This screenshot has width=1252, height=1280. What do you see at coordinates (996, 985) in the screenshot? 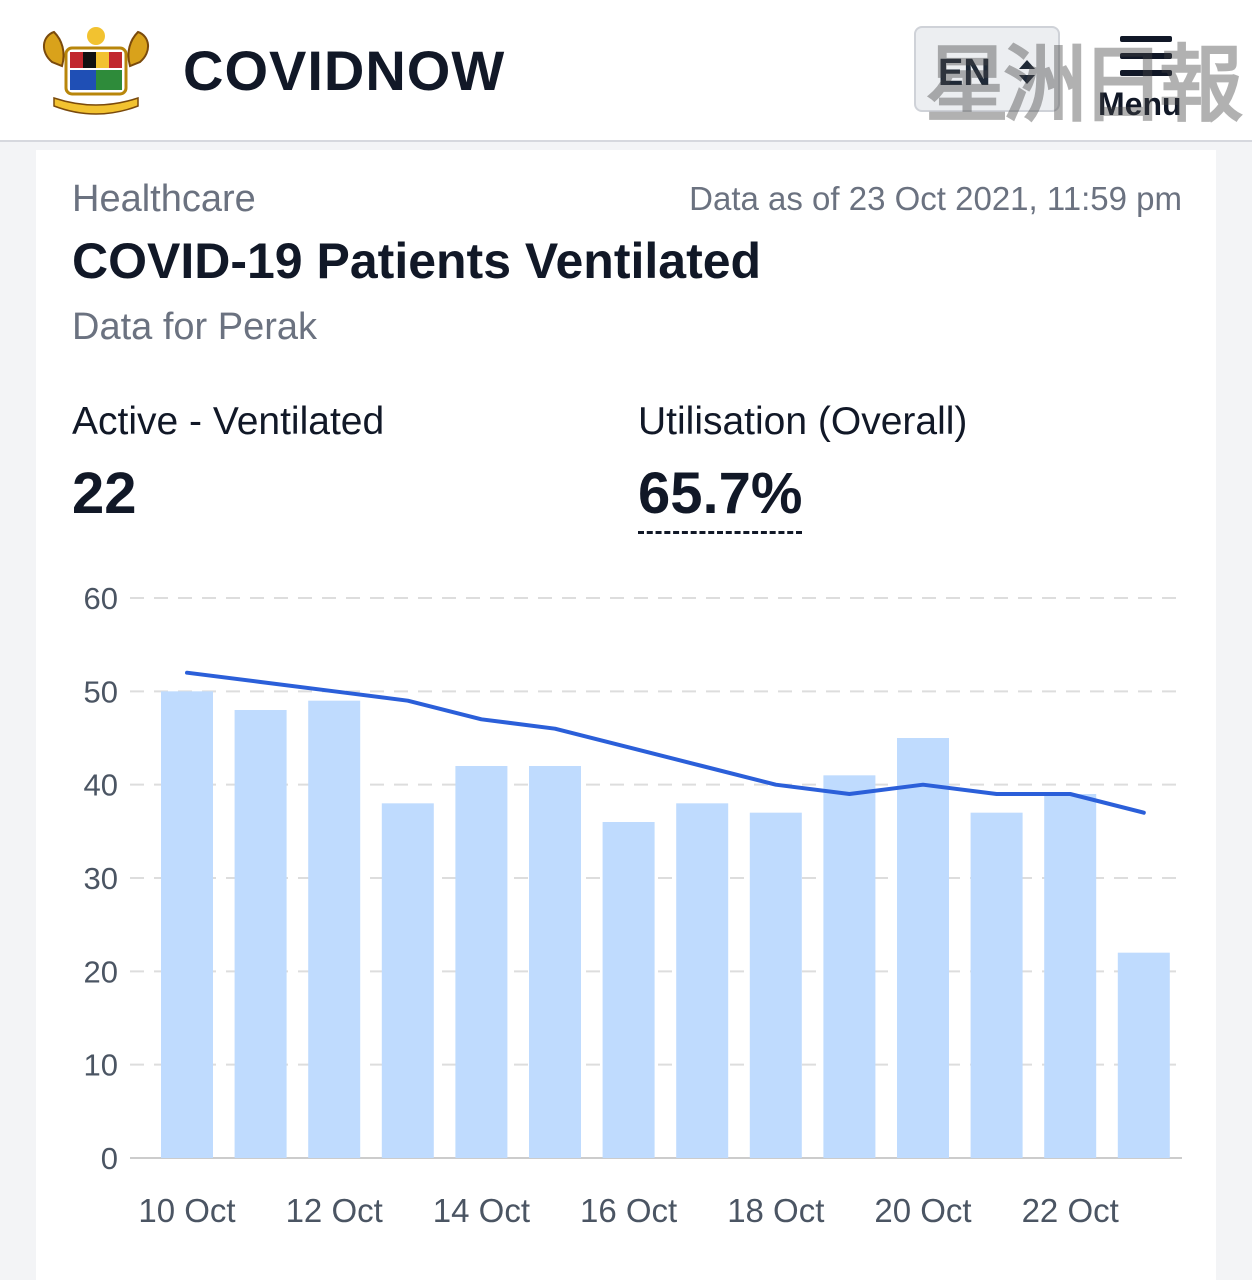
I see `bar-21-oct` at bounding box center [996, 985].